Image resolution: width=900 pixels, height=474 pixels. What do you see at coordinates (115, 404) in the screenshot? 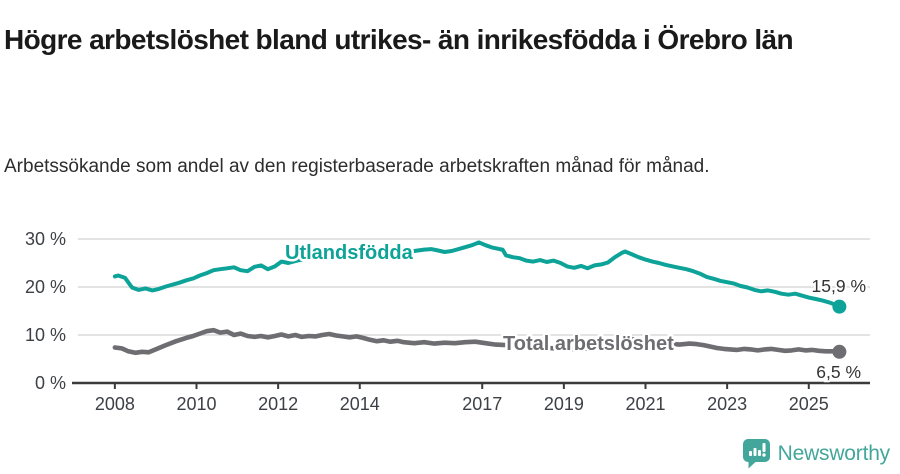
I see `x-tick-label-2008: 2008` at bounding box center [115, 404].